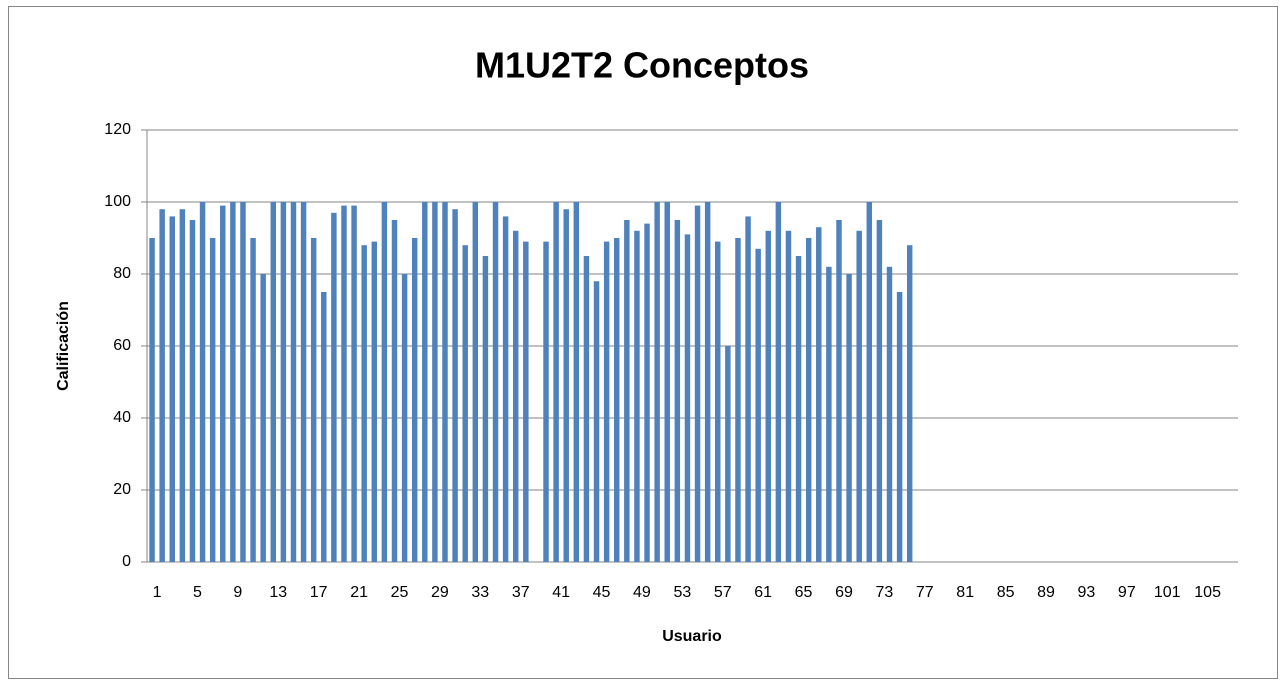  I want to click on y-tick-label: 40, so click(122, 417).